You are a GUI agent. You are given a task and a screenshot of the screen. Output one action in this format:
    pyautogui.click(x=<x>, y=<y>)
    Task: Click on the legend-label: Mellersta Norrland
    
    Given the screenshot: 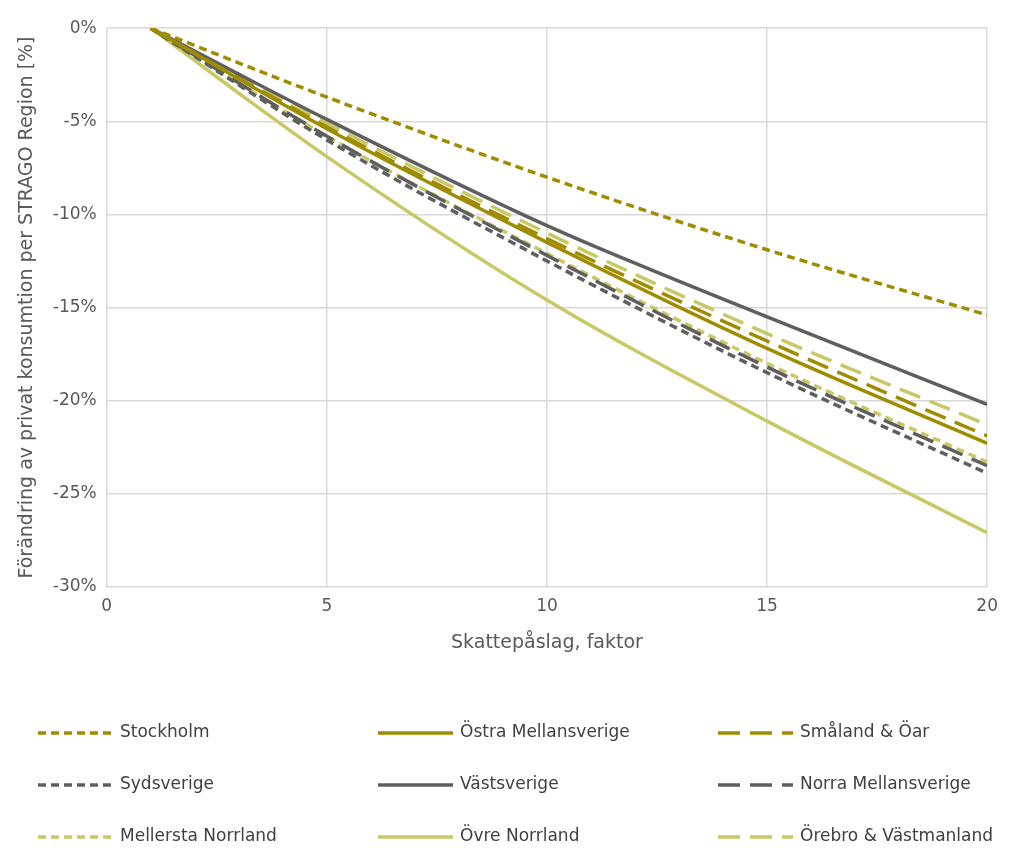 What is the action you would take?
    pyautogui.click(x=198, y=835)
    